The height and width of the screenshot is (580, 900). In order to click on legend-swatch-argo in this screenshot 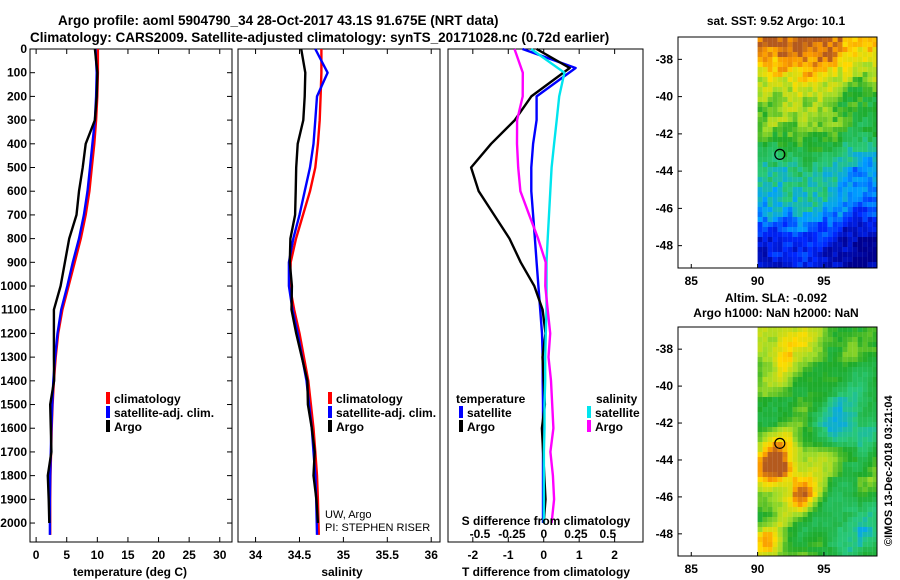, I will do `click(330, 426)`.